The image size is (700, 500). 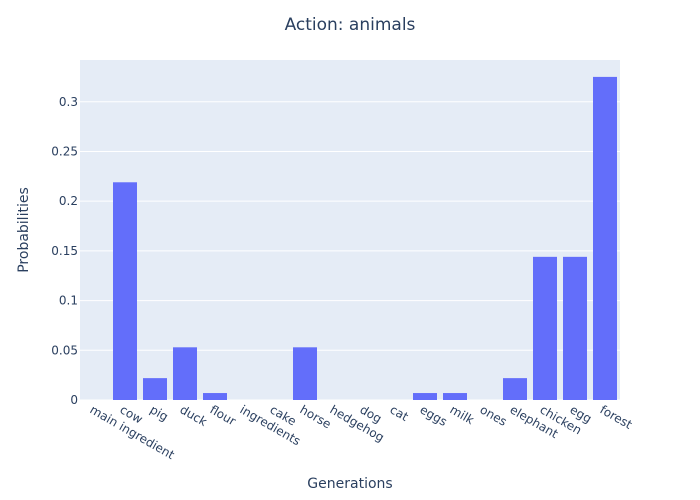 I want to click on y-tick-label: 0.15, so click(x=64, y=251).